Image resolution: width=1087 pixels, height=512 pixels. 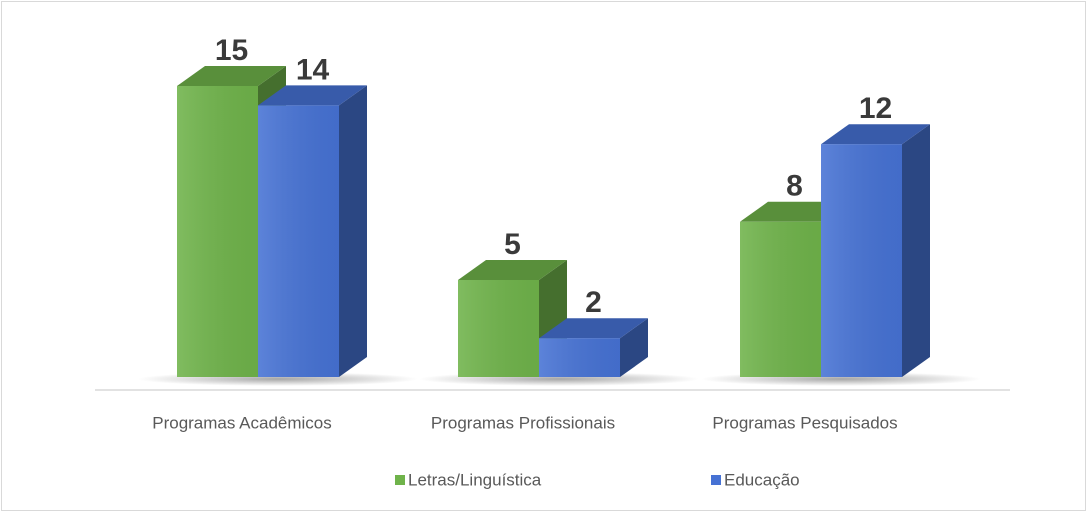 What do you see at coordinates (593, 302) in the screenshot?
I see `data-label: 2` at bounding box center [593, 302].